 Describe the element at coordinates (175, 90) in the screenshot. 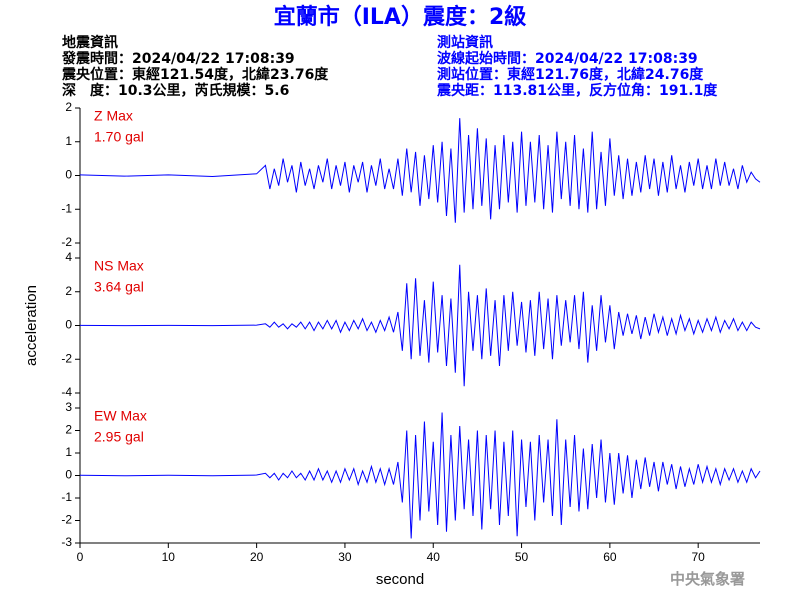

I see `header-line: 深 度：10.3公里，芮氏規模：5.6` at that location.